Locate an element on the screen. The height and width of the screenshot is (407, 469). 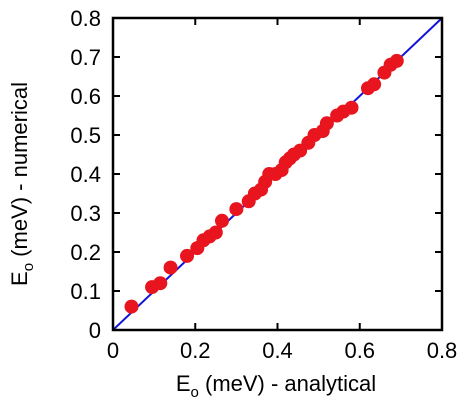
y-tick-label: 0.7 is located at coordinates (85, 57).